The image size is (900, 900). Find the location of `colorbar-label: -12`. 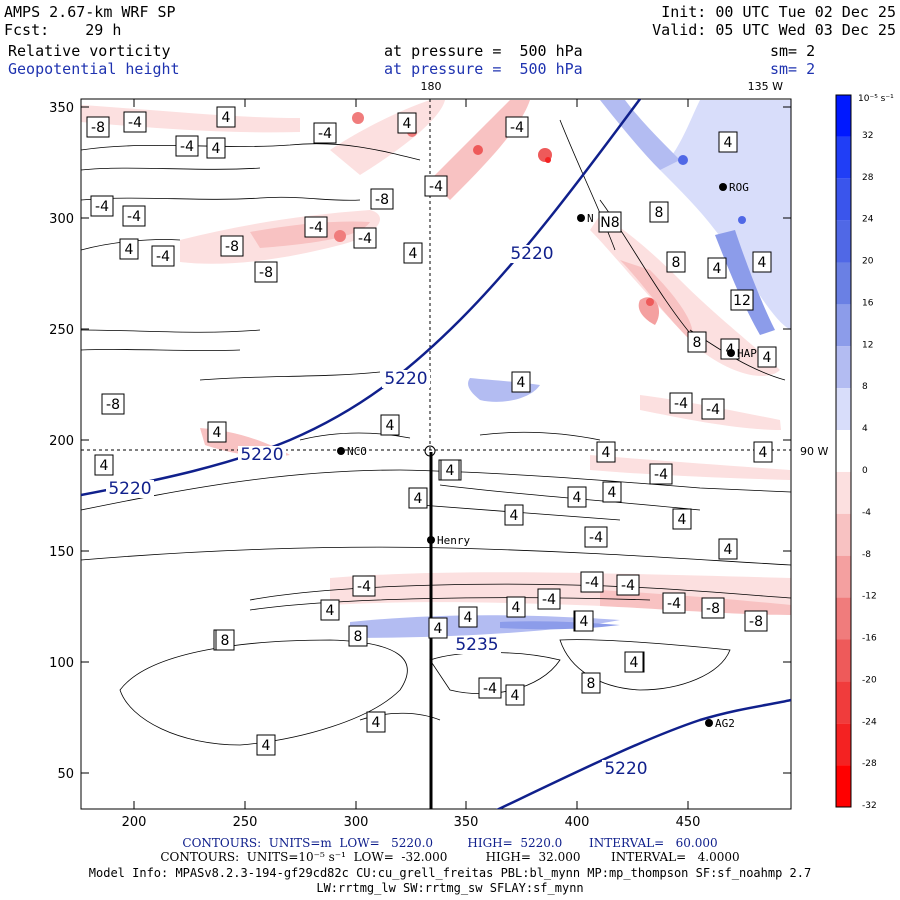

colorbar-label: -12 is located at coordinates (869, 597).